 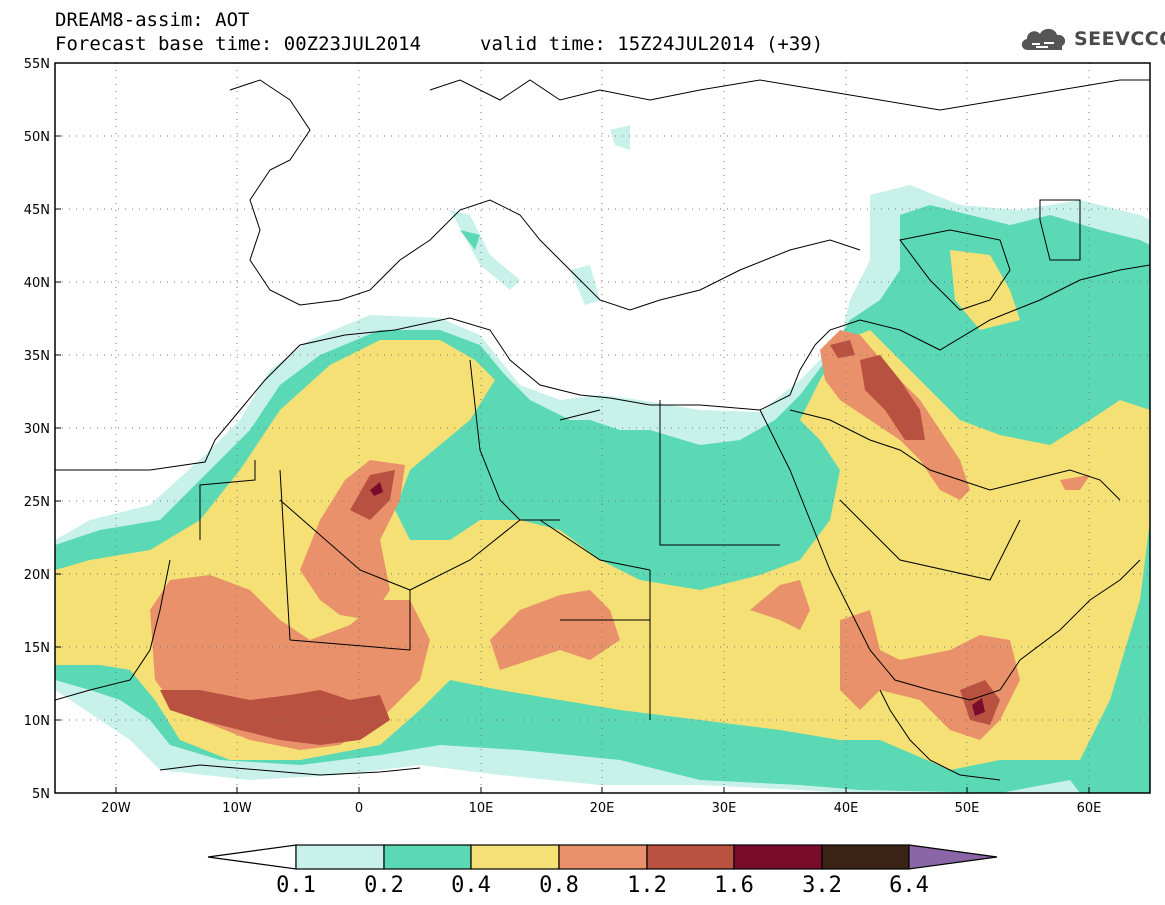 What do you see at coordinates (555, 630) in the screenshot?
I see `aot-contour-0.8-chad` at bounding box center [555, 630].